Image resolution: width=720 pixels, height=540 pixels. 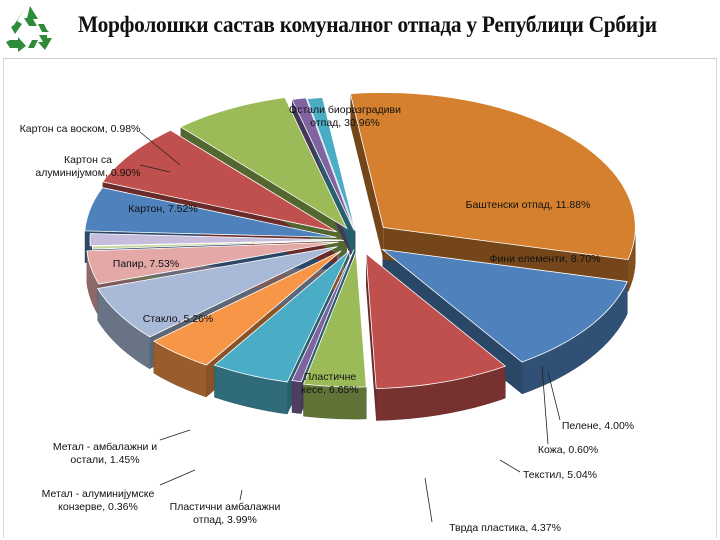 What do you see at coordinates (568, 450) in the screenshot?
I see `data-label-4: Кожа, 0.60%` at bounding box center [568, 450].